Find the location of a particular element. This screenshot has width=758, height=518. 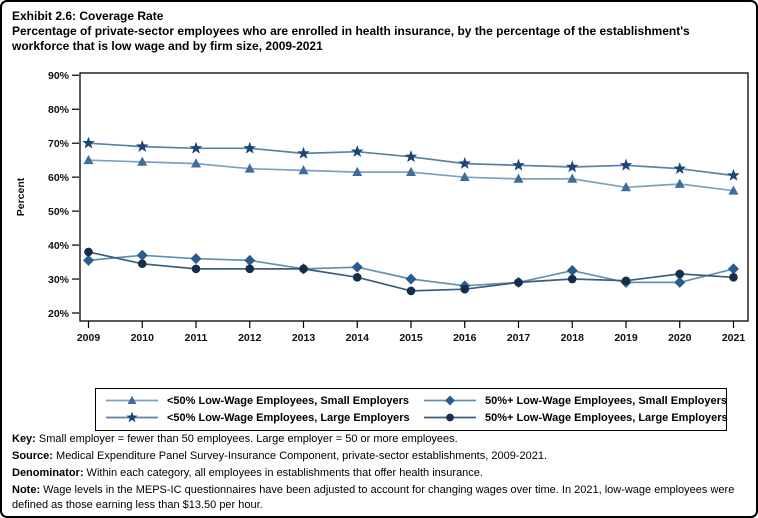

x-tick-label: 2009 is located at coordinates (89, 338).